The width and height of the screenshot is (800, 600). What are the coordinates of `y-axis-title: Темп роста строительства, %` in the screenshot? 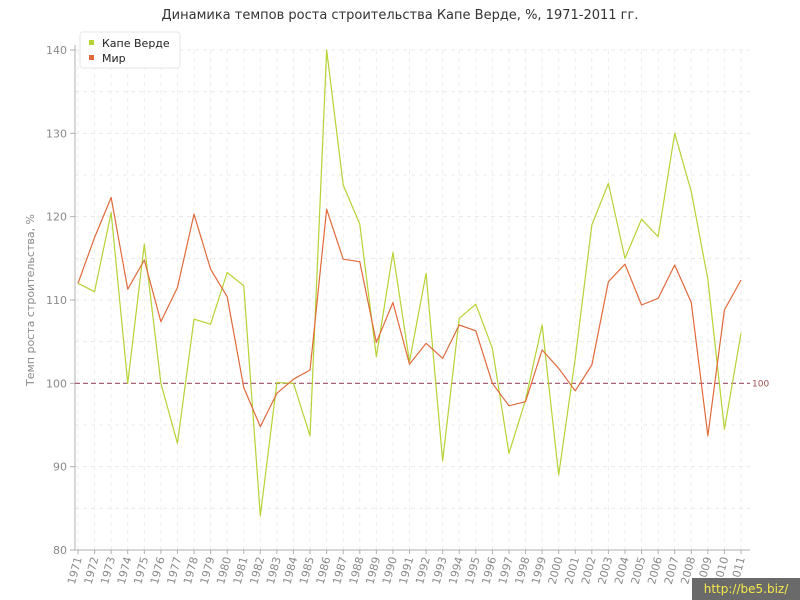 It's located at (30, 300).